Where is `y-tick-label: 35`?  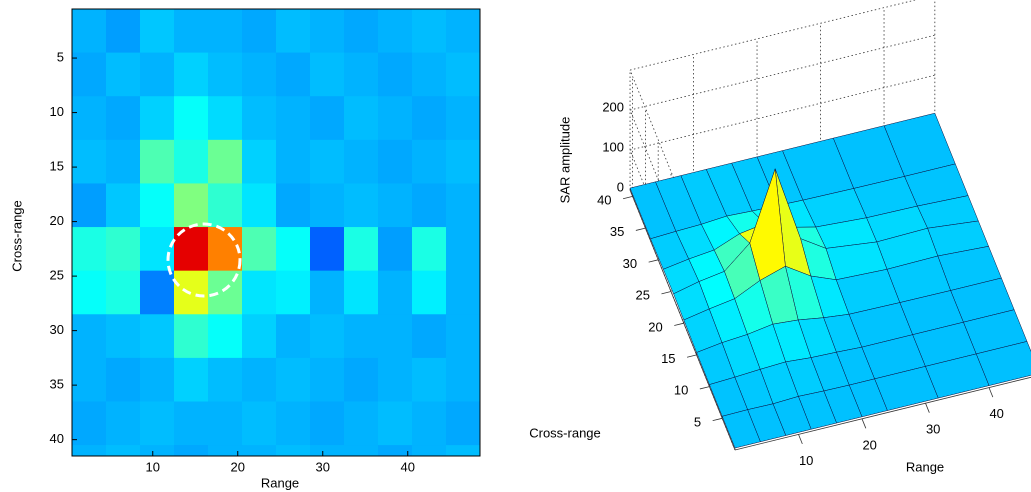
y-tick-label: 35 is located at coordinates (617, 231).